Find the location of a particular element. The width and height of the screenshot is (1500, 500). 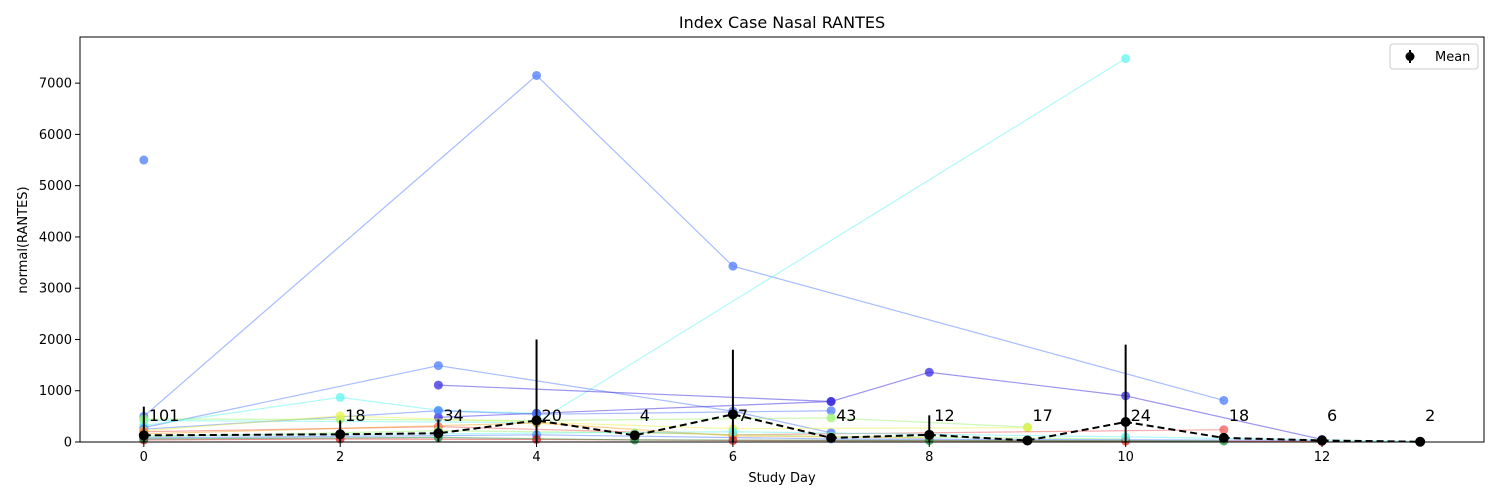

y-tick-label: 0 is located at coordinates (68, 443).